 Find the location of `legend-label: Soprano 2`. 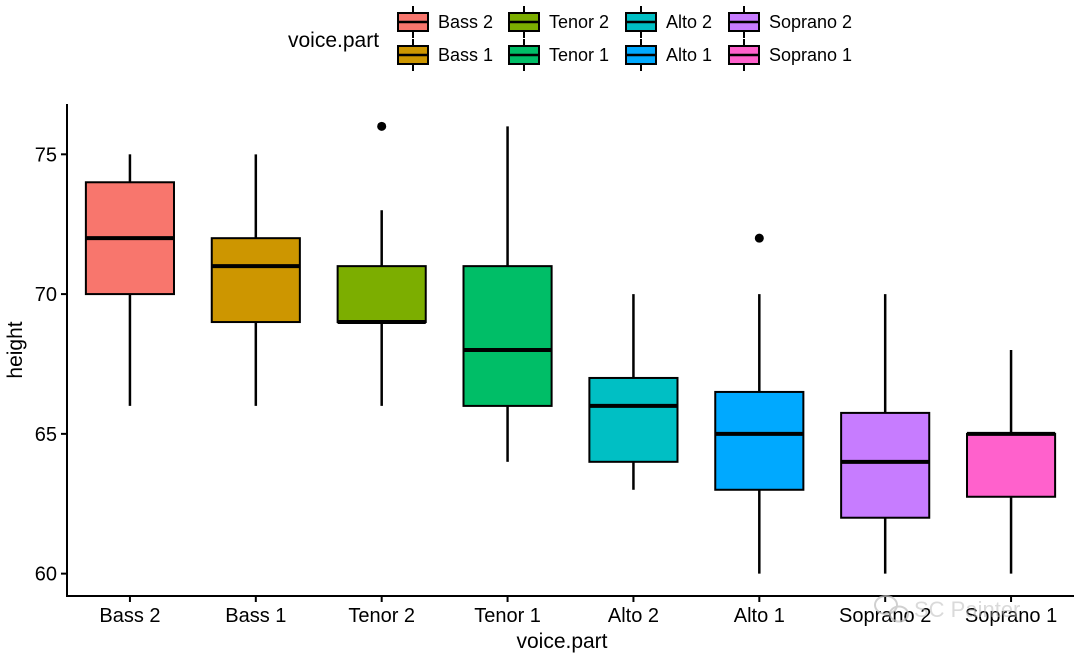

legend-label: Soprano 2 is located at coordinates (810, 22).